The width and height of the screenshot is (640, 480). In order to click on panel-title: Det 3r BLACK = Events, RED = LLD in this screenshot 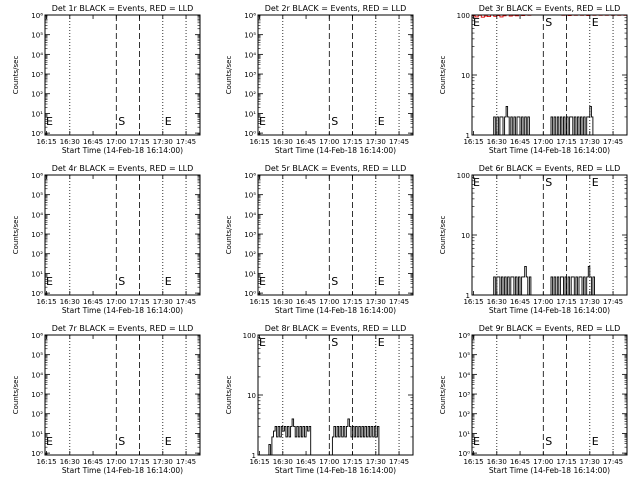, I will do `click(550, 8)`.